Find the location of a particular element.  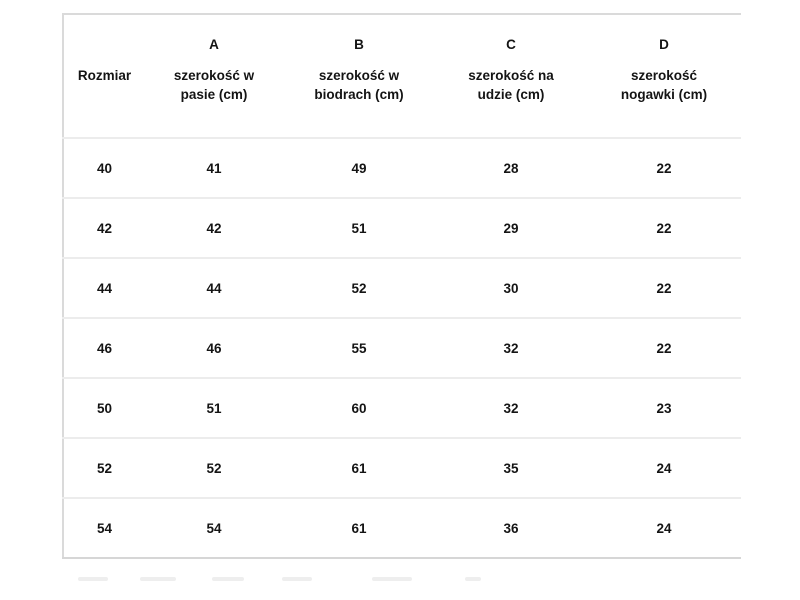

row-size-cell: 54 is located at coordinates (104, 528).